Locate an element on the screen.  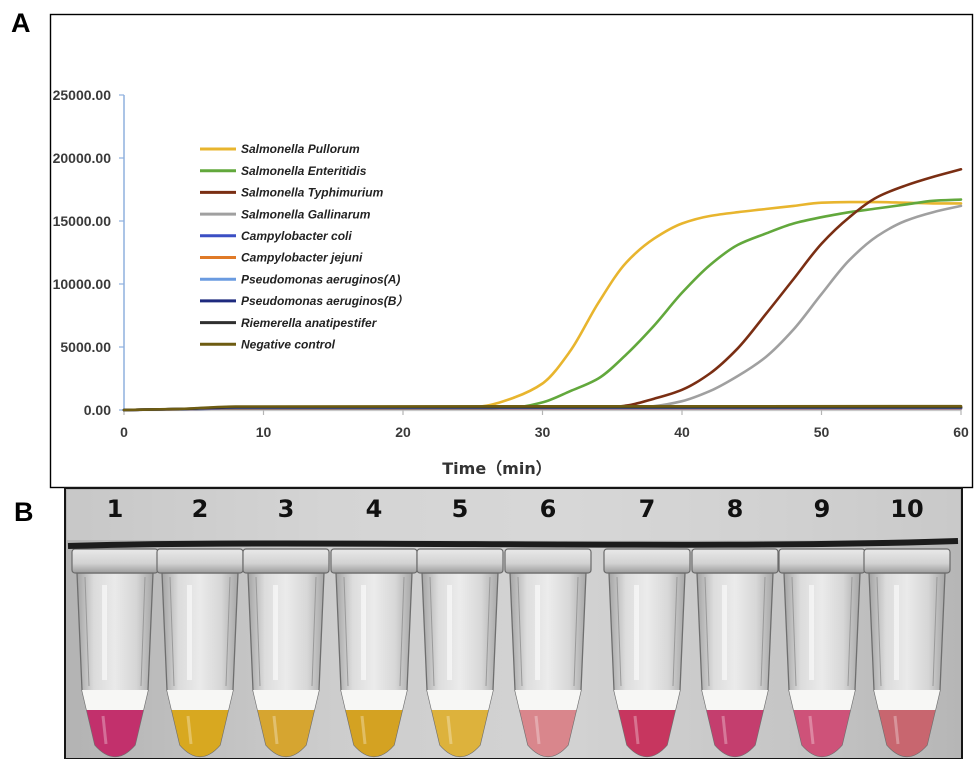
legend-item-salmonella-pullorum: Salmonella Pullorum is located at coordinates (280, 149).